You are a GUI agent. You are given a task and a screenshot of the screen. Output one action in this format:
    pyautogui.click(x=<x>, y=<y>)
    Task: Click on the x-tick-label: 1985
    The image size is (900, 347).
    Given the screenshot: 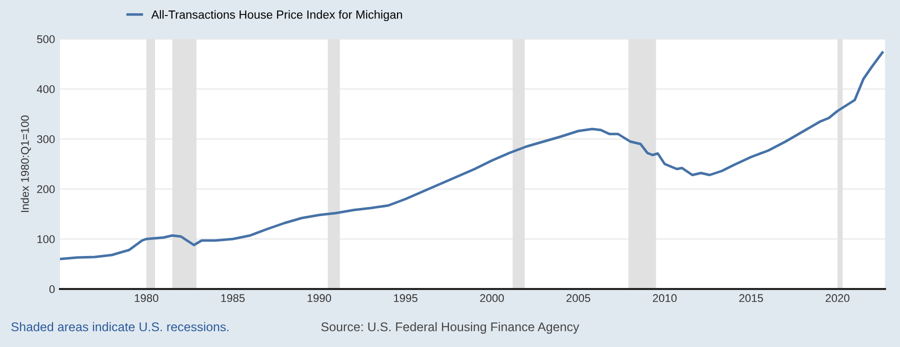 What is the action you would take?
    pyautogui.click(x=233, y=298)
    